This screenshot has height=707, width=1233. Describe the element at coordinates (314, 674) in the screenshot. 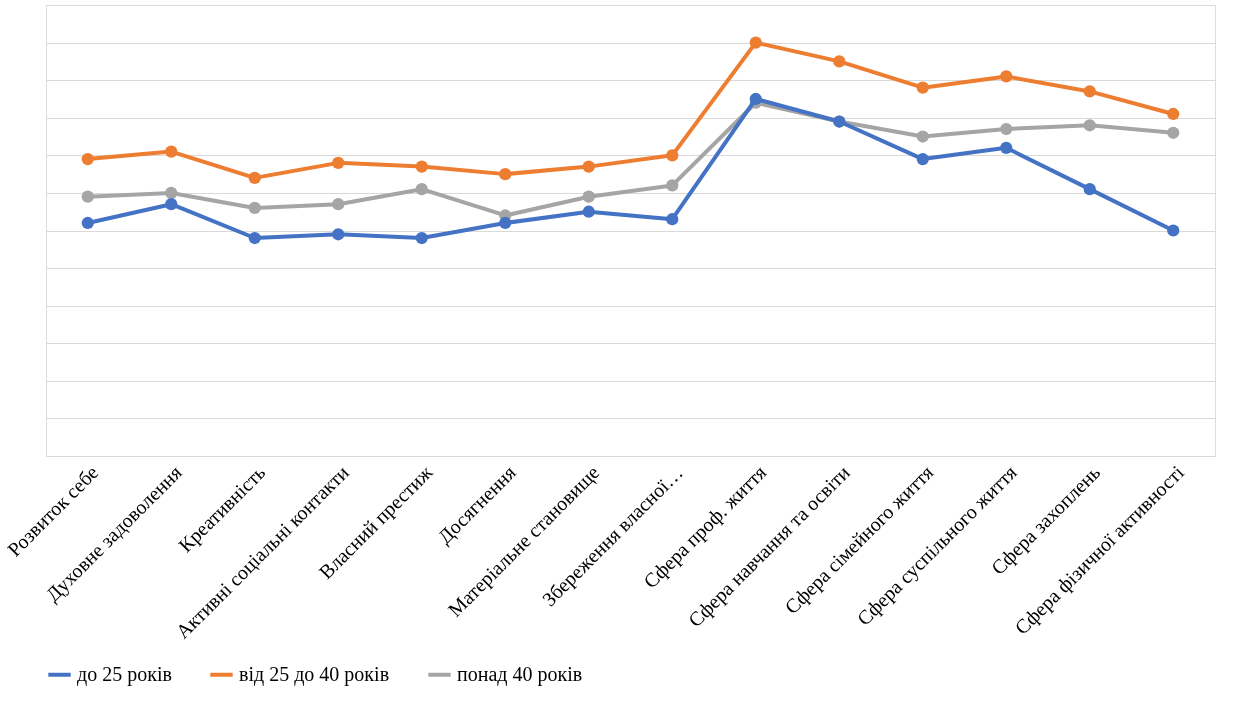

I see `legend-label: від 25 до 40 років` at that location.